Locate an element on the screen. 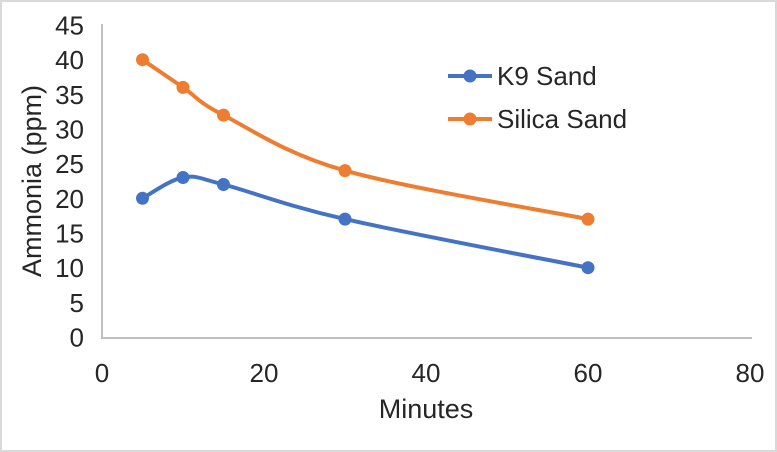 This screenshot has width=777, height=452. series-line is located at coordinates (365, 222).